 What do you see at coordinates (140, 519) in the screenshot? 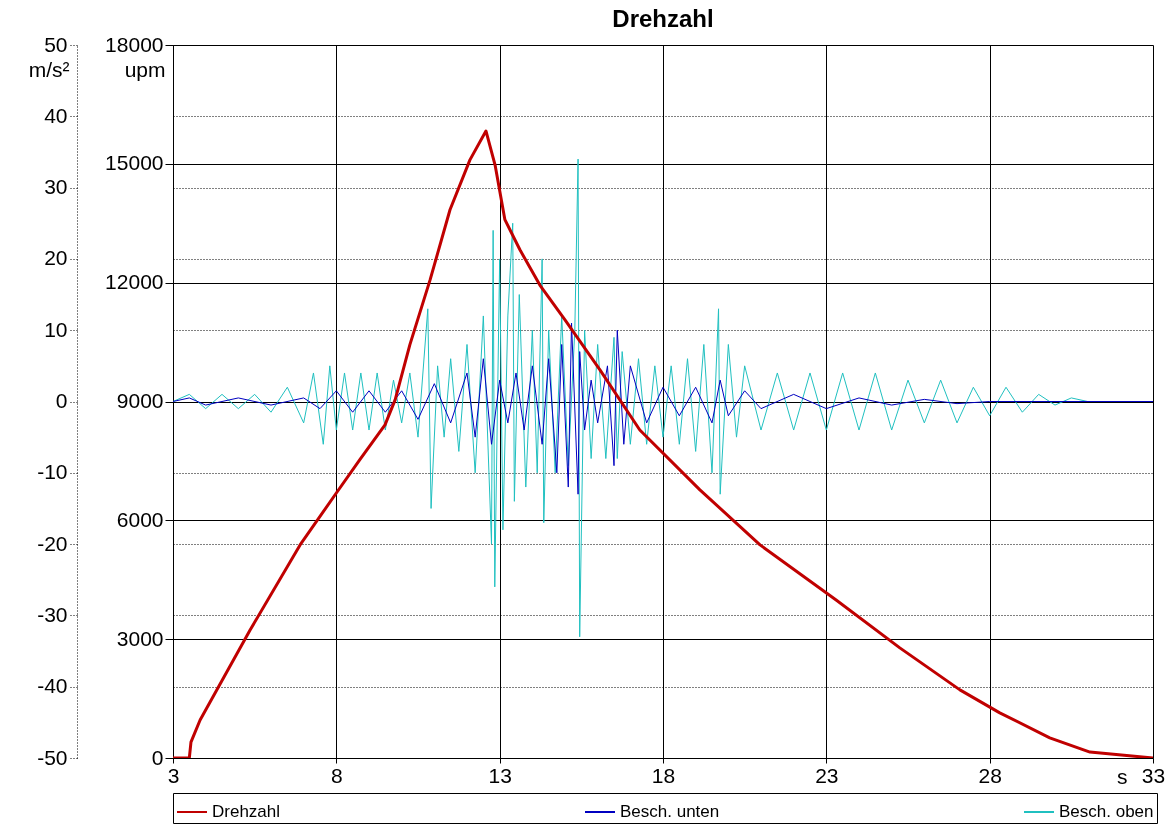
I see `y-tick-label: 6000` at bounding box center [140, 519].